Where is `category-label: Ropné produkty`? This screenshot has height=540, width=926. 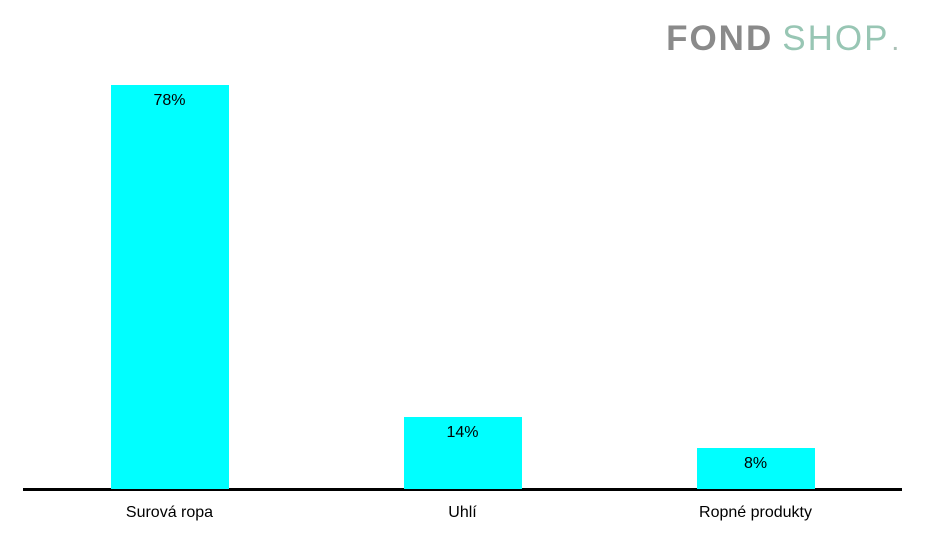 category-label: Ropné produkty is located at coordinates (755, 512).